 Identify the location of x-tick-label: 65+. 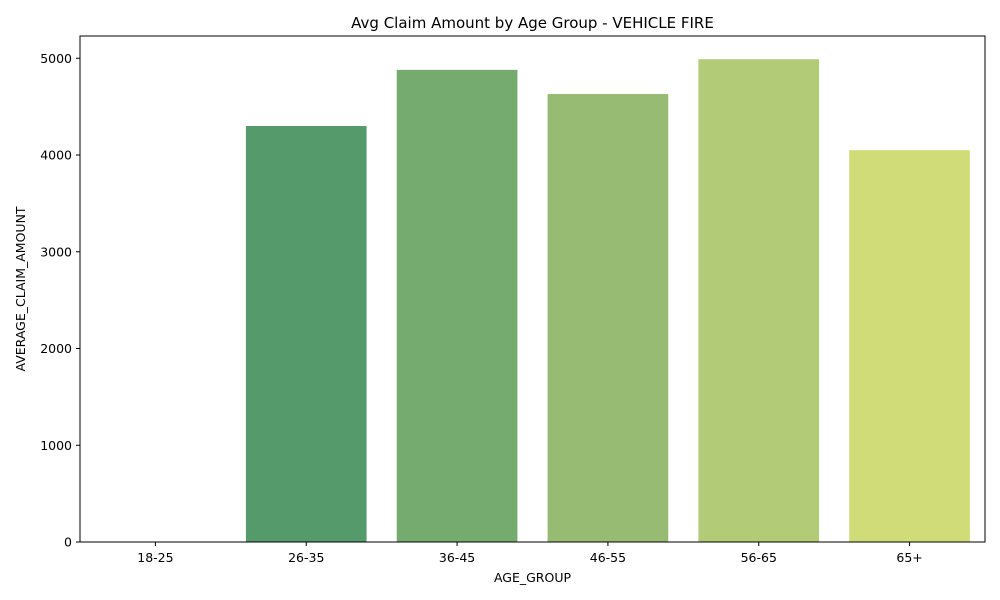
(909, 557).